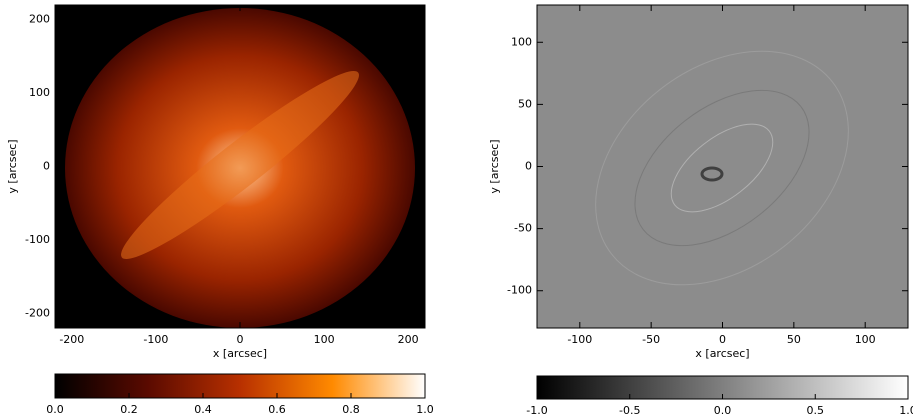 The height and width of the screenshot is (420, 913). Describe the element at coordinates (351, 409) in the screenshot. I see `colorbar-tick-label: 0.8` at that location.